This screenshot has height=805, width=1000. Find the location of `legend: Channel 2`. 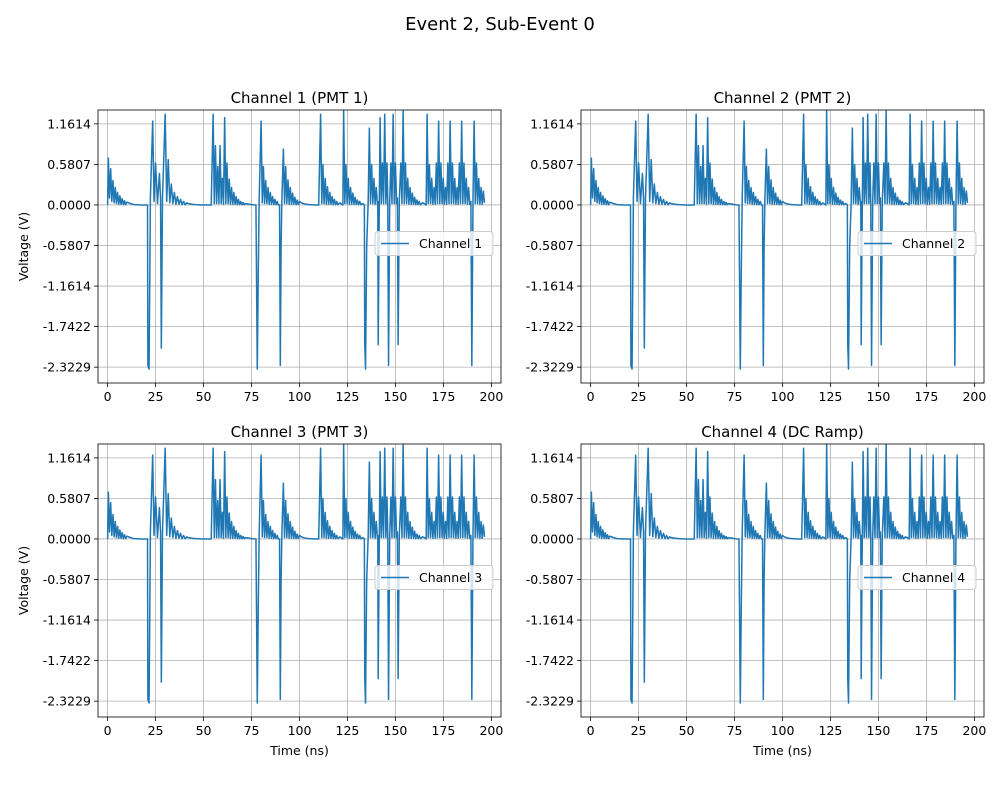

legend: Channel 2 is located at coordinates (917, 243).